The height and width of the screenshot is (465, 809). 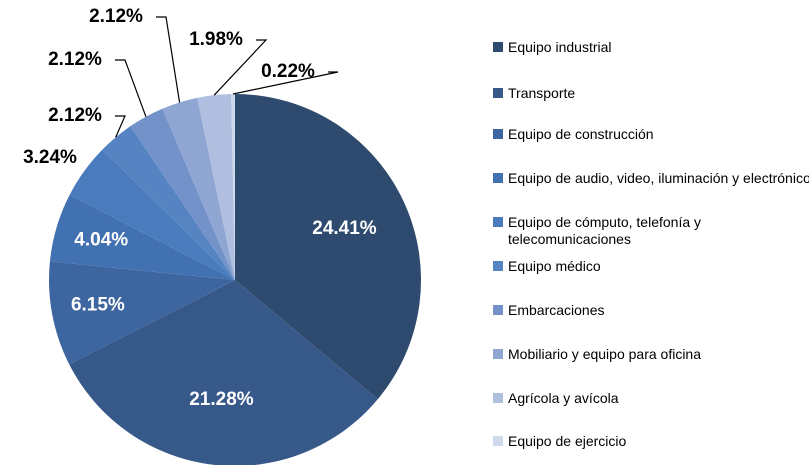 I want to click on legend-item: Equipo médico, so click(x=651, y=266).